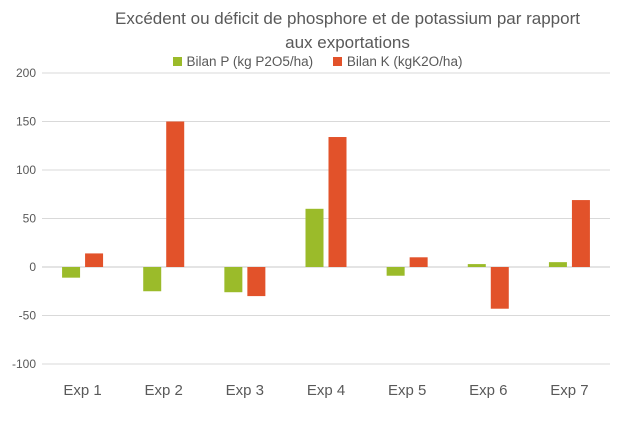  What do you see at coordinates (28, 316) in the screenshot?
I see `y-tick-label: -50` at bounding box center [28, 316].